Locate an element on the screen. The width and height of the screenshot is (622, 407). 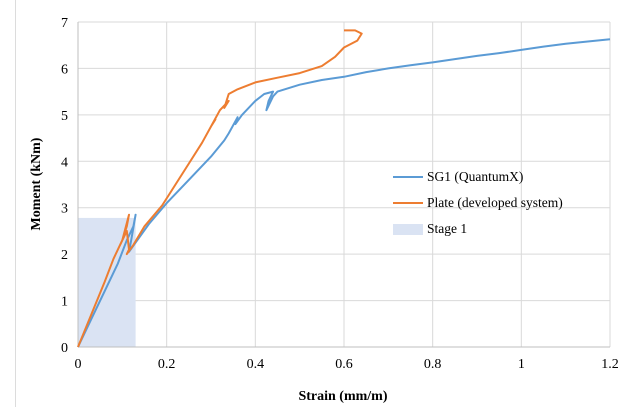
y-tick-label: 2 is located at coordinates (64, 255).